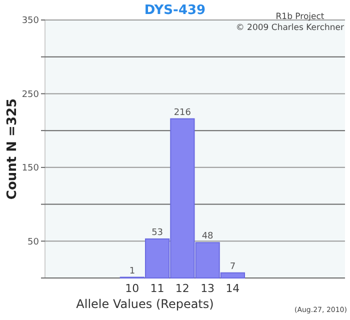 The width and height of the screenshot is (350, 320). I want to click on x-tick-label: 12, so click(182, 288).